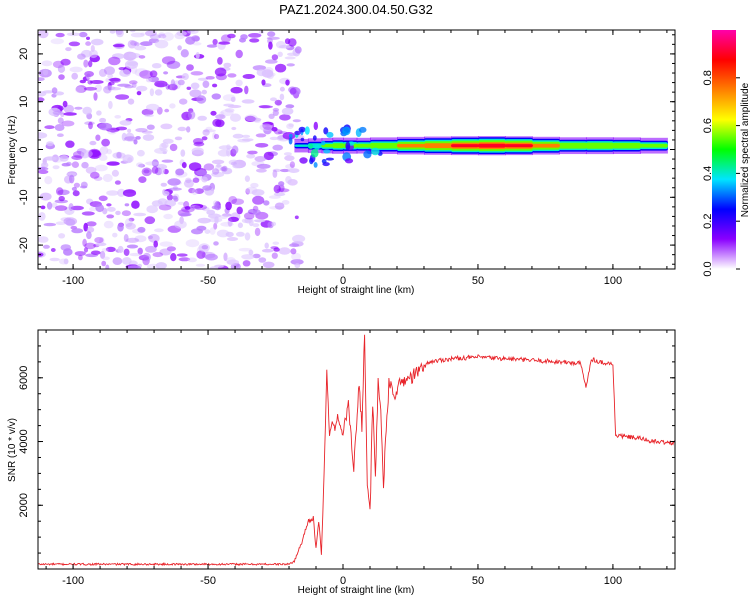 This screenshot has width=750, height=600. I want to click on y-tick-label: 4000, so click(24, 441).